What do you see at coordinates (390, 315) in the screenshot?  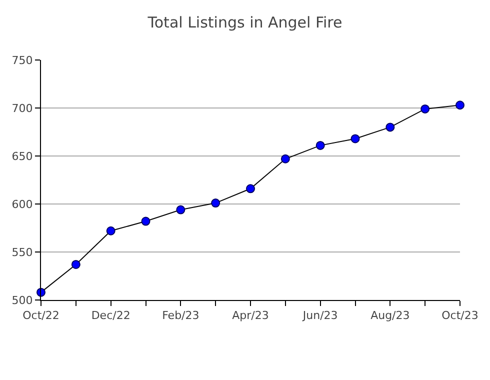 I see `x-tick-label: Aug/23` at bounding box center [390, 315].